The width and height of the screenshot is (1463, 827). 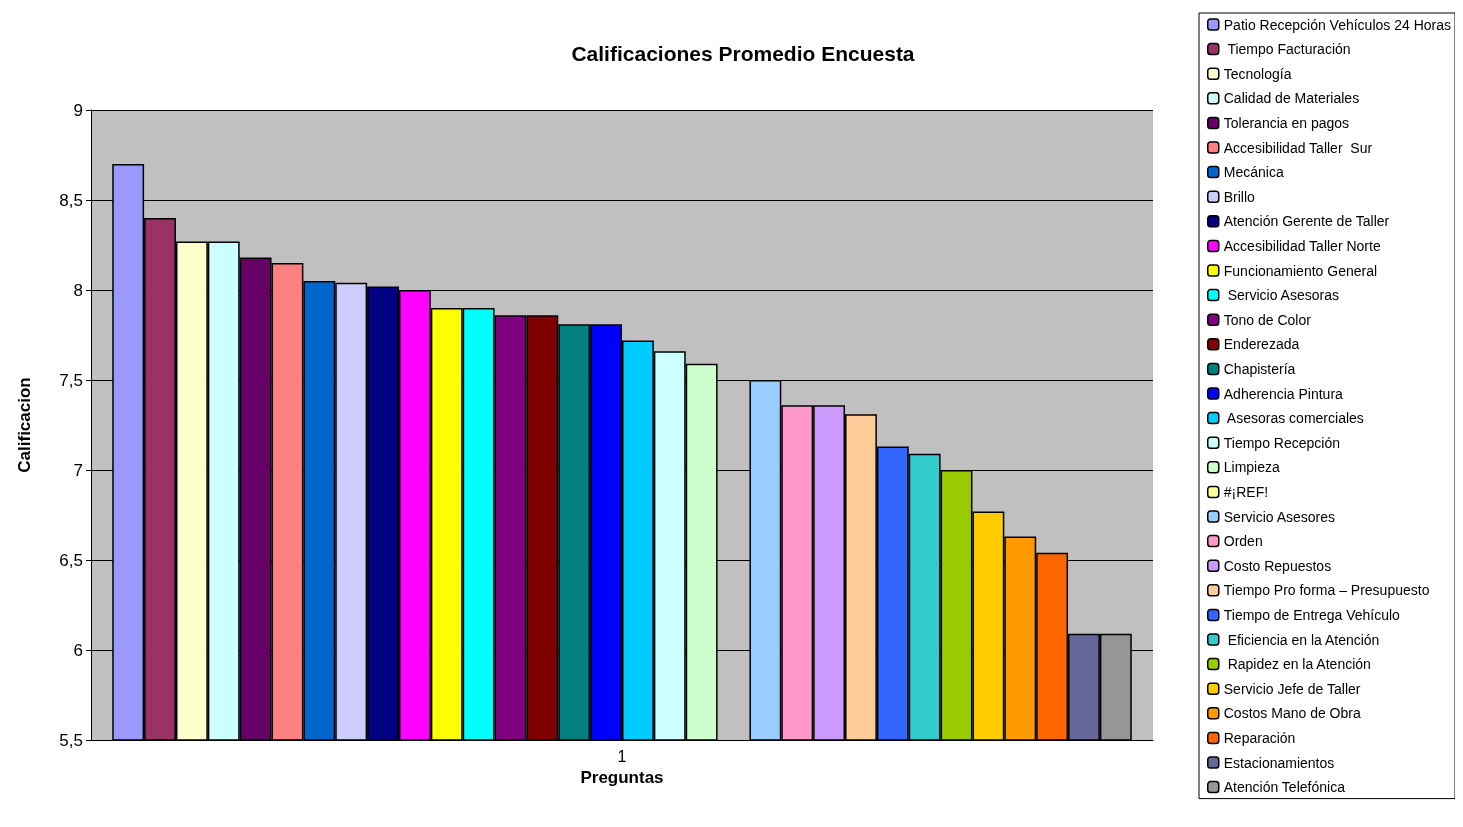 What do you see at coordinates (1326, 590) in the screenshot?
I see `legend-label: Tiempo Pro forma – Presupuesto` at bounding box center [1326, 590].